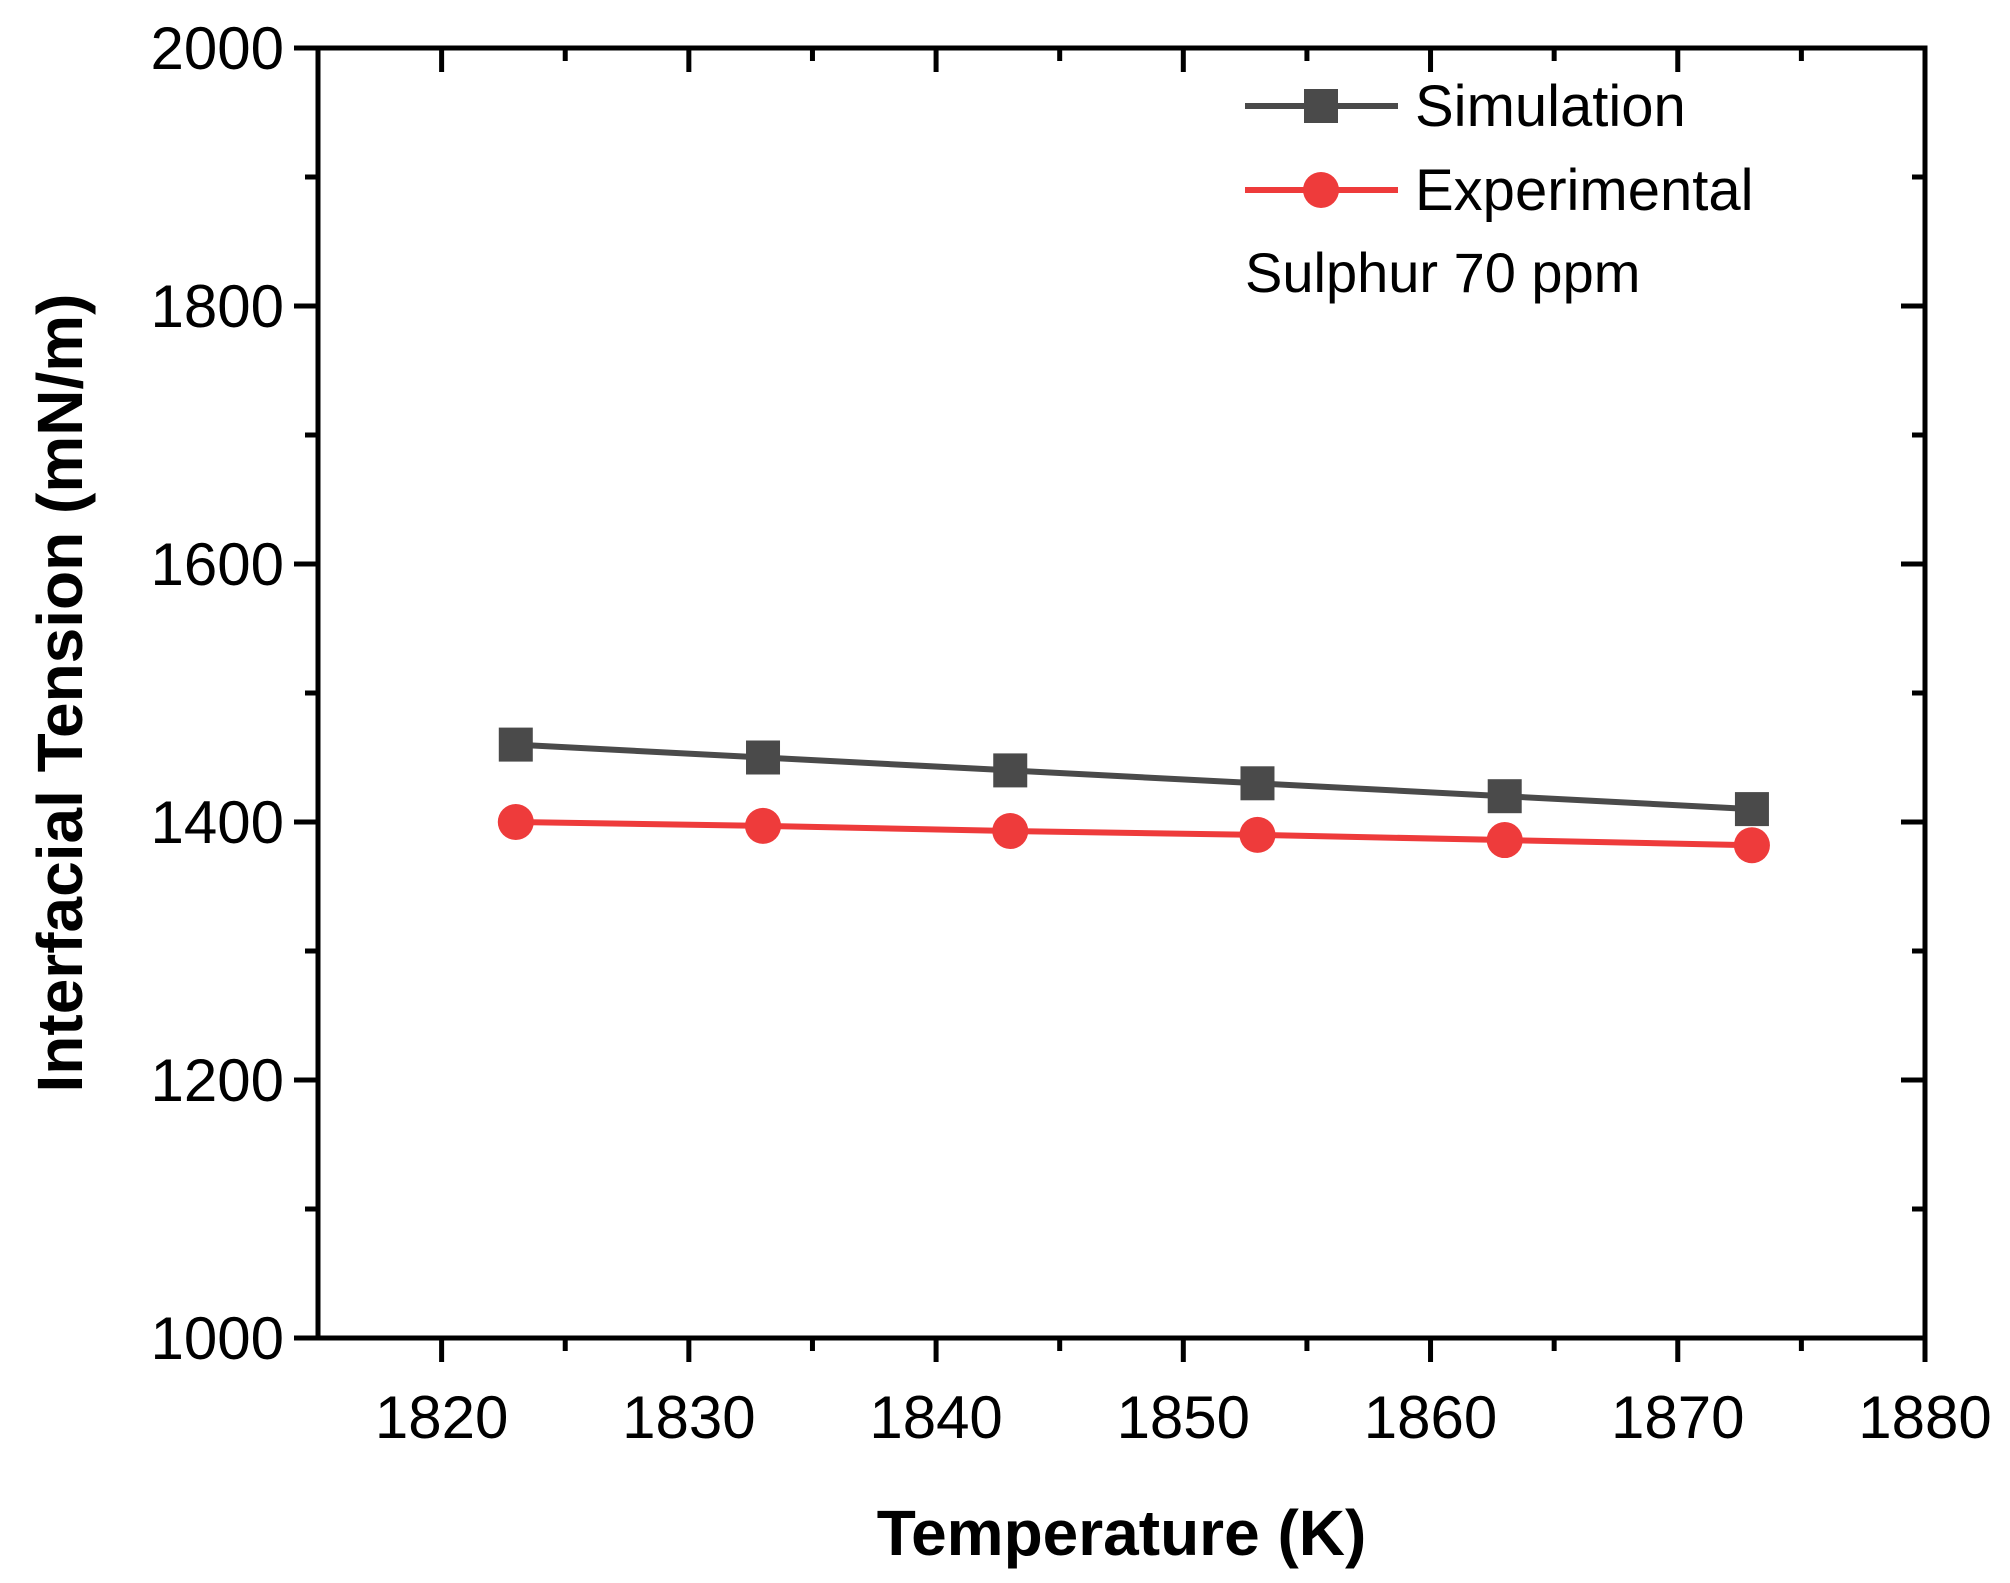  I want to click on series-line-simulation, so click(1134, 777).